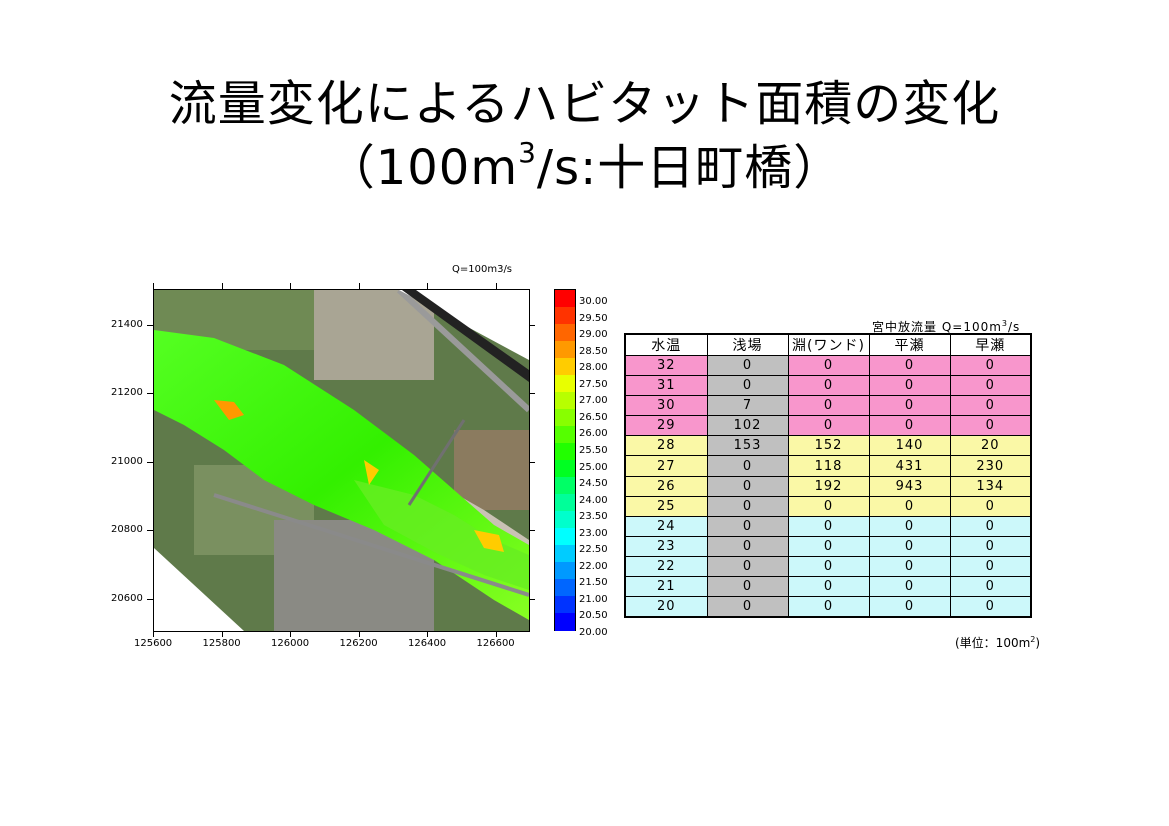  I want to click on table-row: 21 0 0 0 0, so click(828, 587).